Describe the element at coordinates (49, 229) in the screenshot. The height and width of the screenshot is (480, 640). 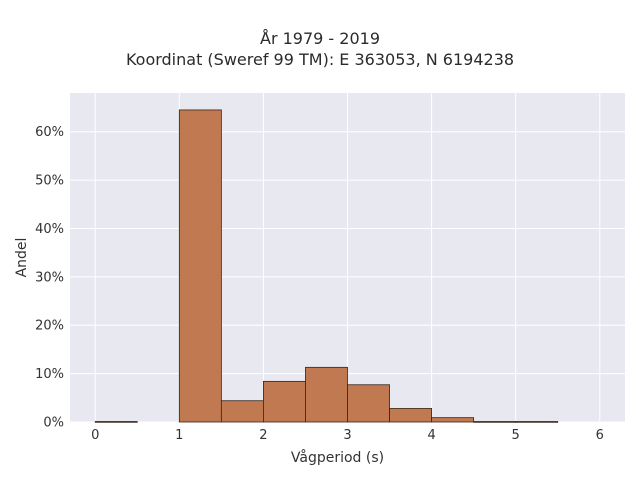
I see `y-tick-label: 40%` at that location.